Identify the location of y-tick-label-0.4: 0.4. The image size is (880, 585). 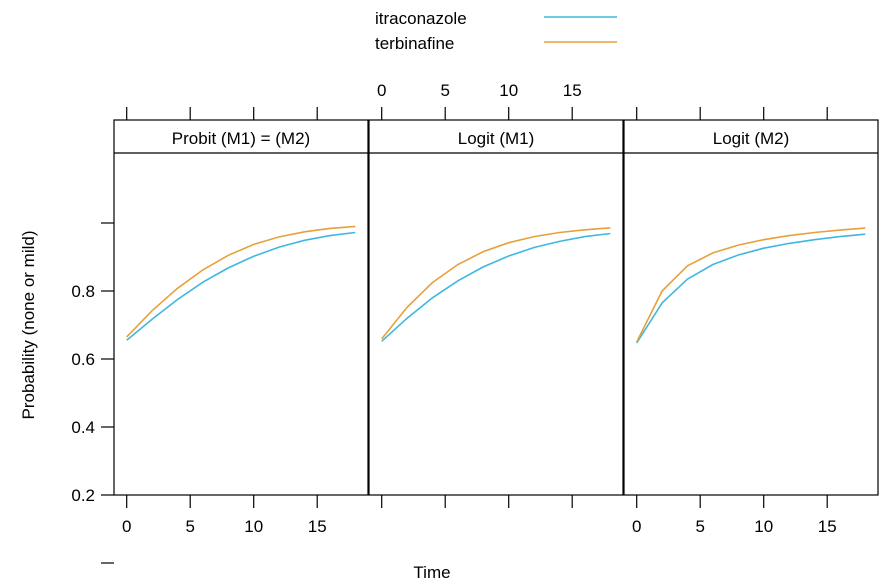
(83, 427).